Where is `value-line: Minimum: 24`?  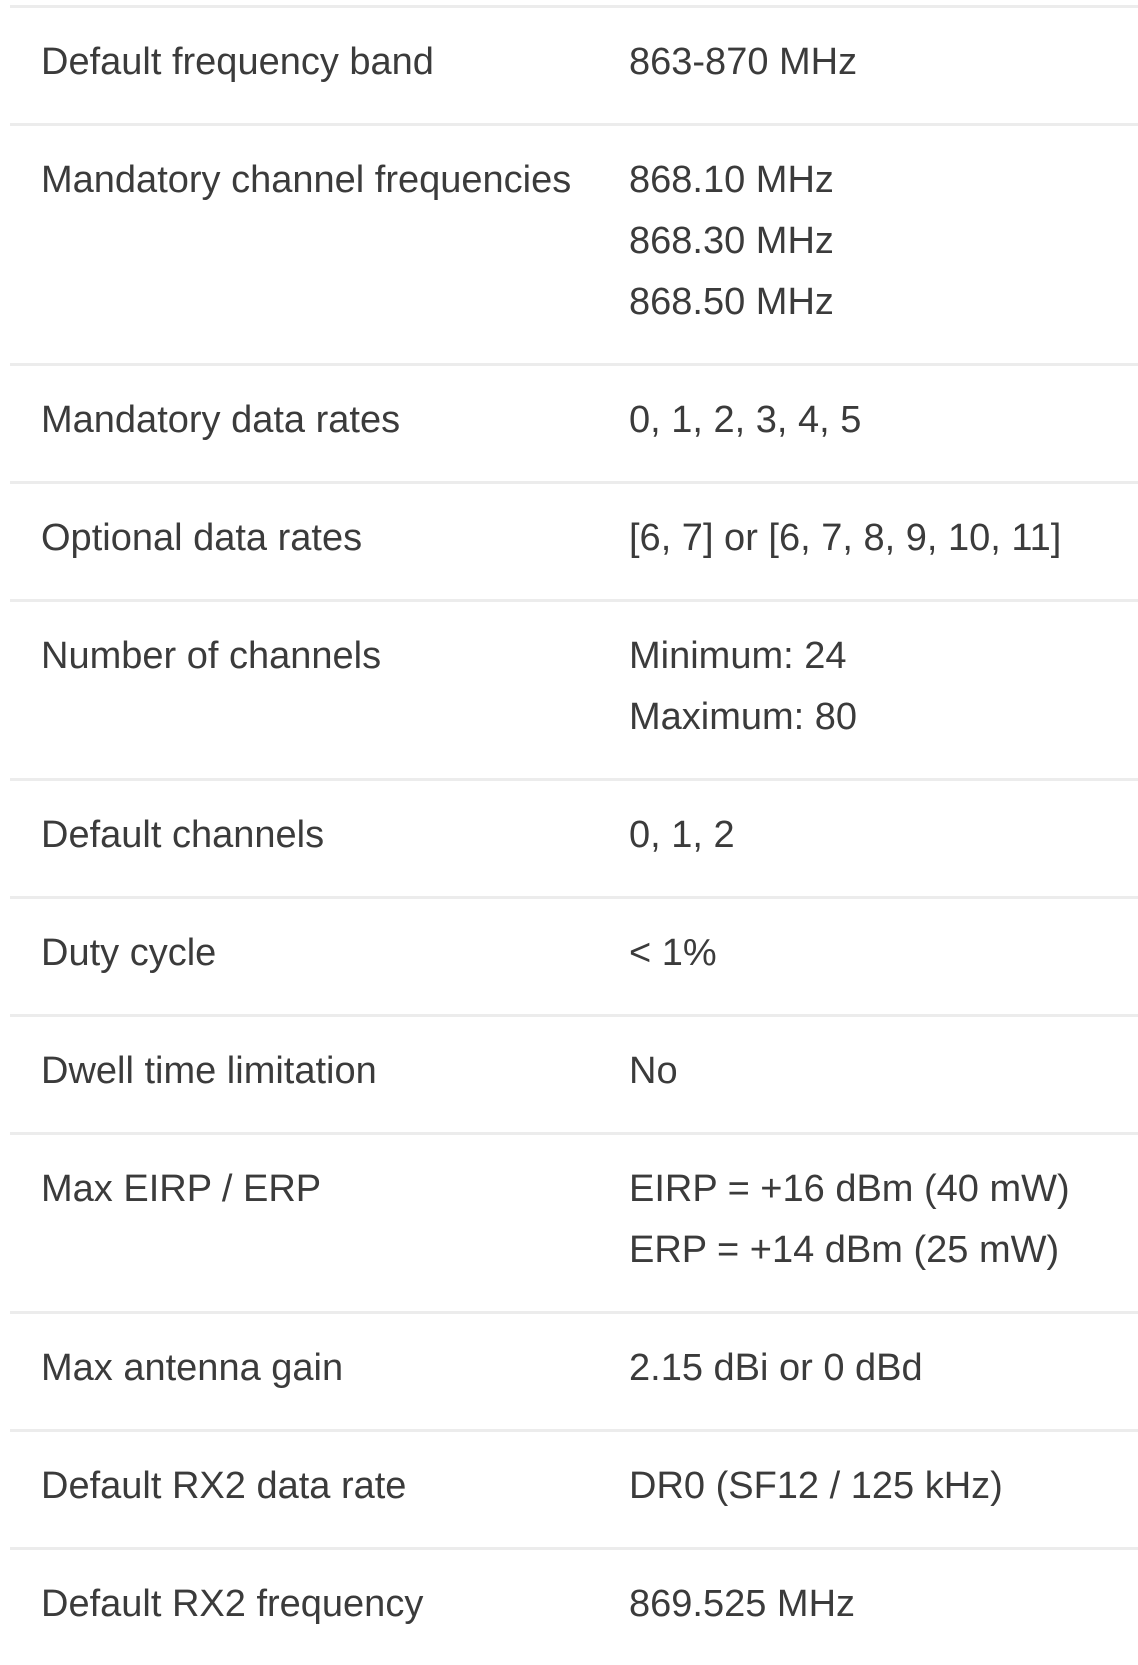
value-line: Minimum: 24 is located at coordinates (738, 656).